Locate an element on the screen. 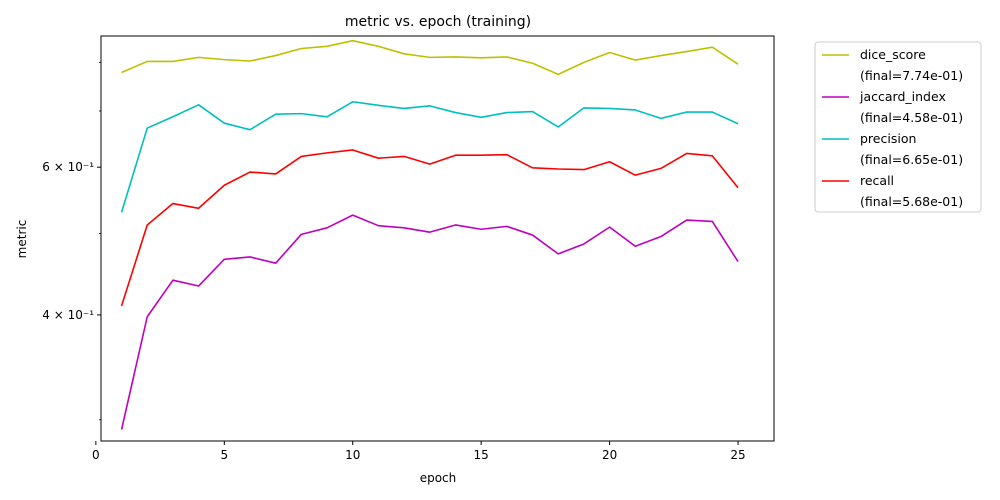  series-line-precision is located at coordinates (429, 156).